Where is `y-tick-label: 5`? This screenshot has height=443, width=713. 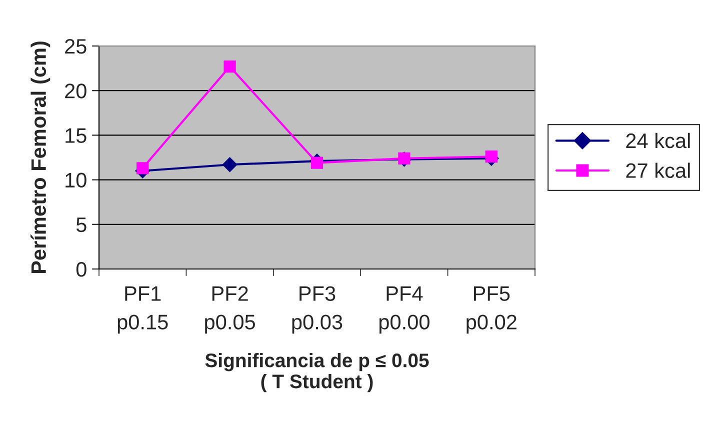 y-tick-label: 5 is located at coordinates (81, 225).